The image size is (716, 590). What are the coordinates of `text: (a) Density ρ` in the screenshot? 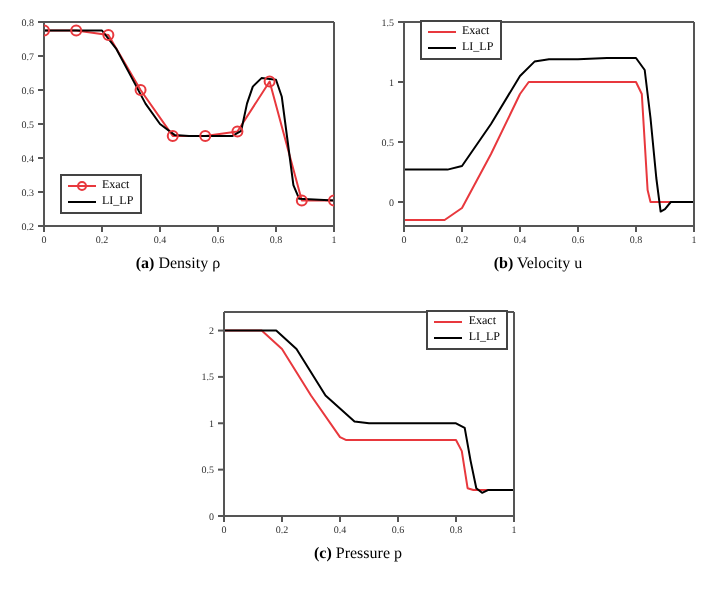 It's located at (178, 263).